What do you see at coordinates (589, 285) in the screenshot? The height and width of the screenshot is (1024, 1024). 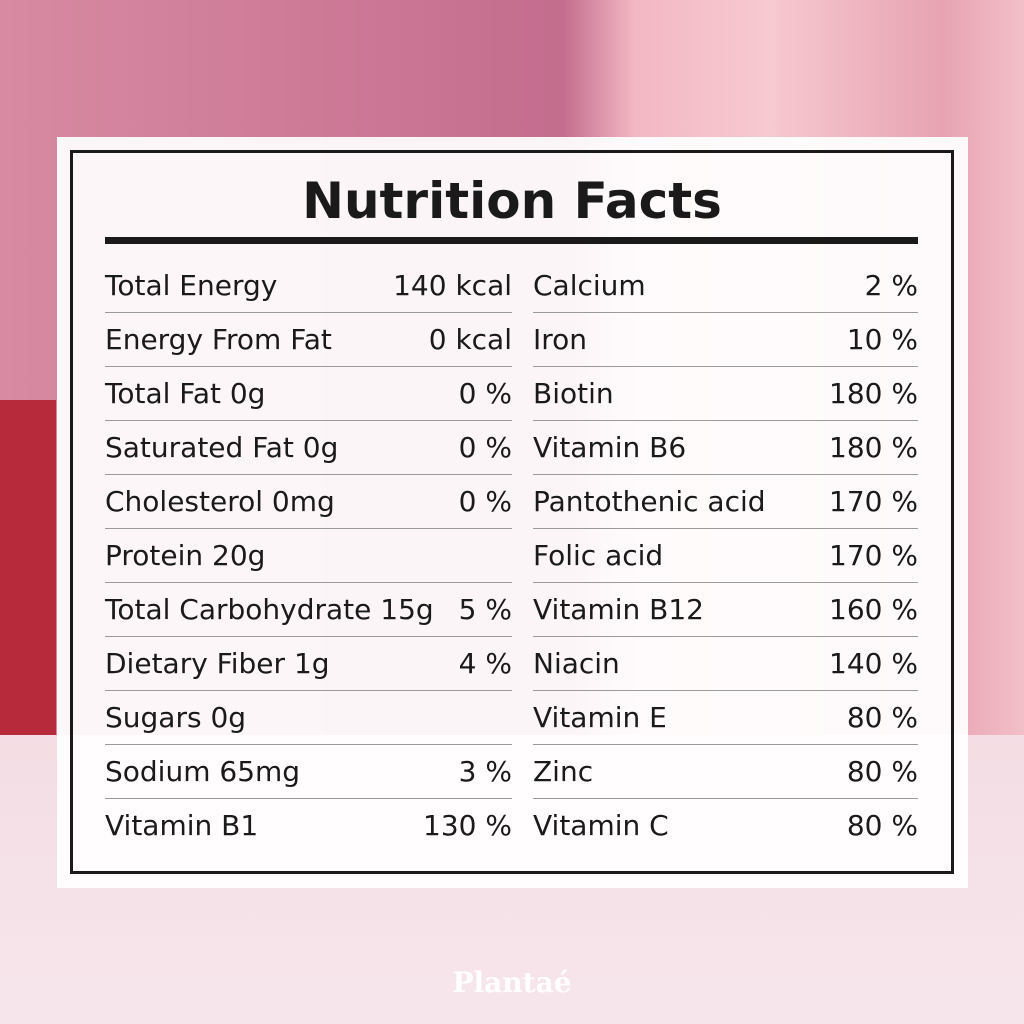 I see `nutrient-label: Calcium` at bounding box center [589, 285].